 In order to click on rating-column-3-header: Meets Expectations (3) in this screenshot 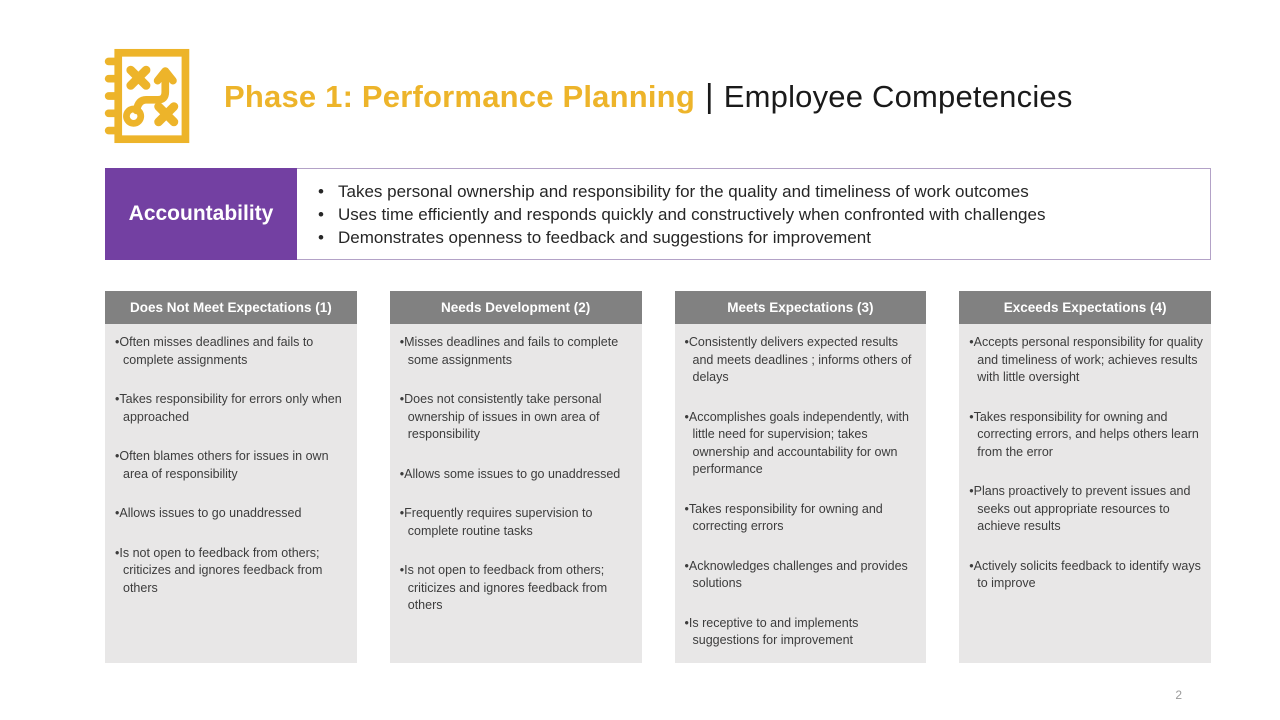, I will do `click(800, 307)`.